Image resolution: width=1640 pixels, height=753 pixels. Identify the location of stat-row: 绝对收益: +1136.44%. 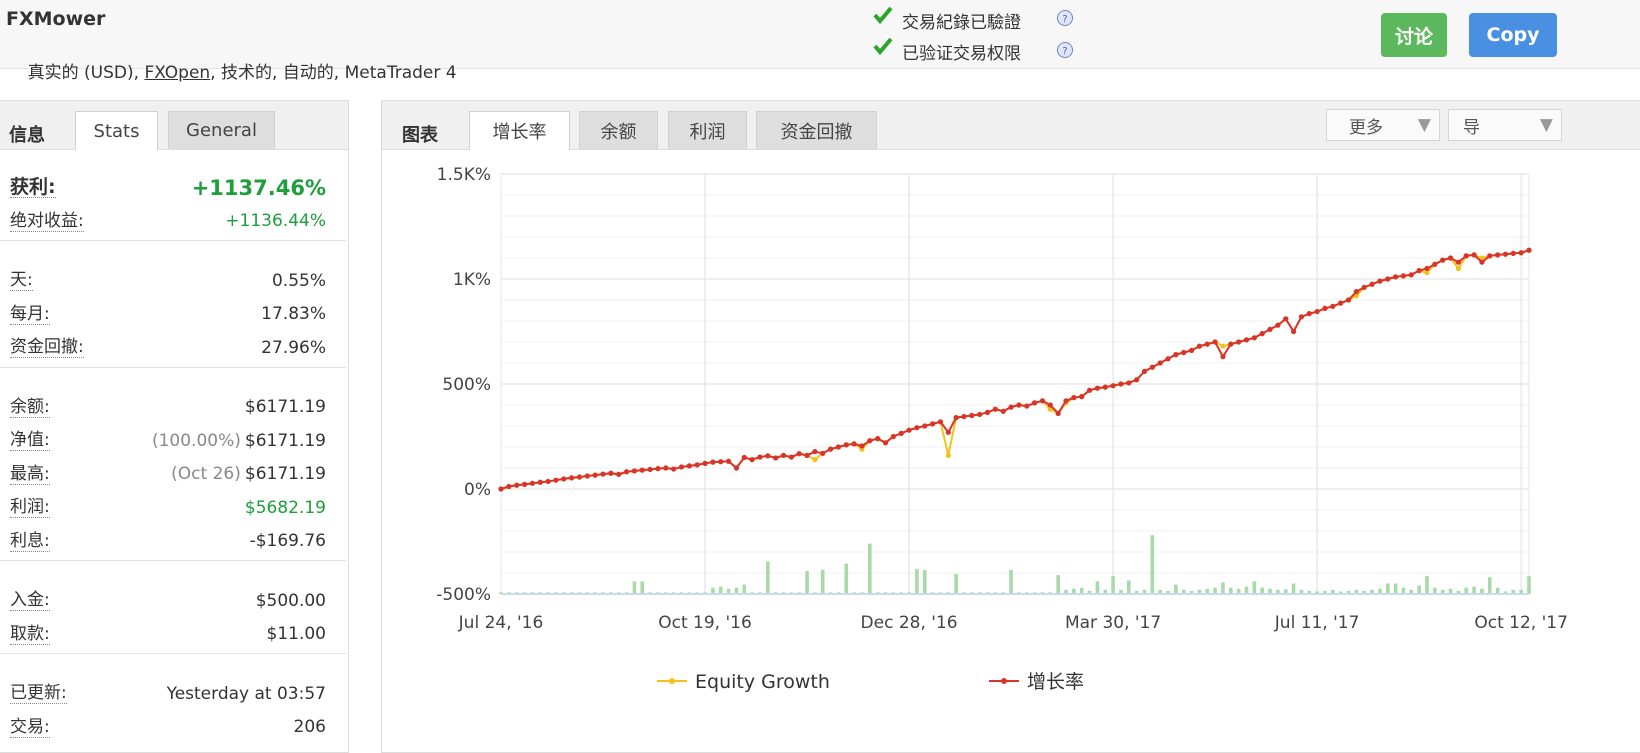
(168, 221).